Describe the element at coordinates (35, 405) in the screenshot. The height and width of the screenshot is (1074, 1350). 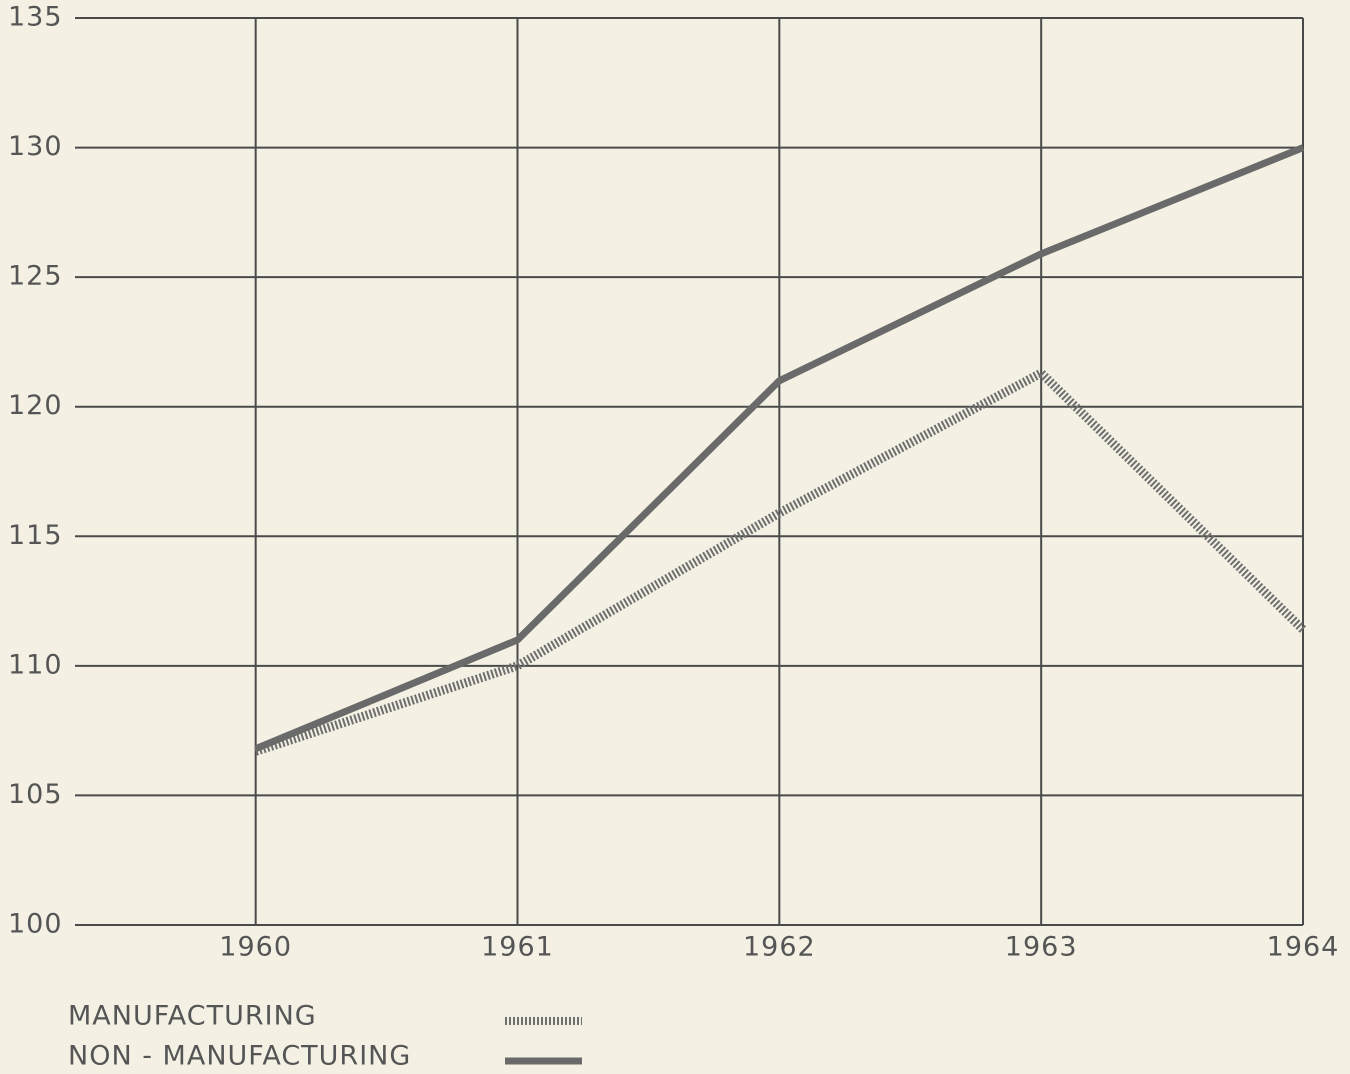
I see `y-tick-label: 120` at that location.